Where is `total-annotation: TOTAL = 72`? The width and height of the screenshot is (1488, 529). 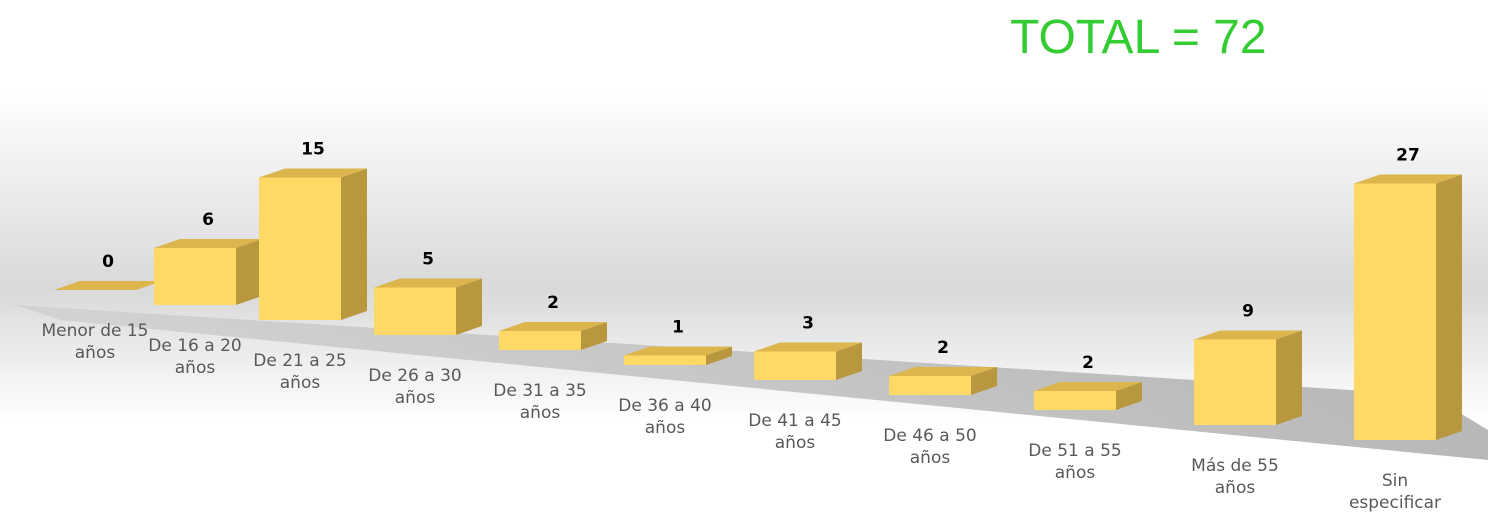
total-annotation: TOTAL = 72 is located at coordinates (1138, 37).